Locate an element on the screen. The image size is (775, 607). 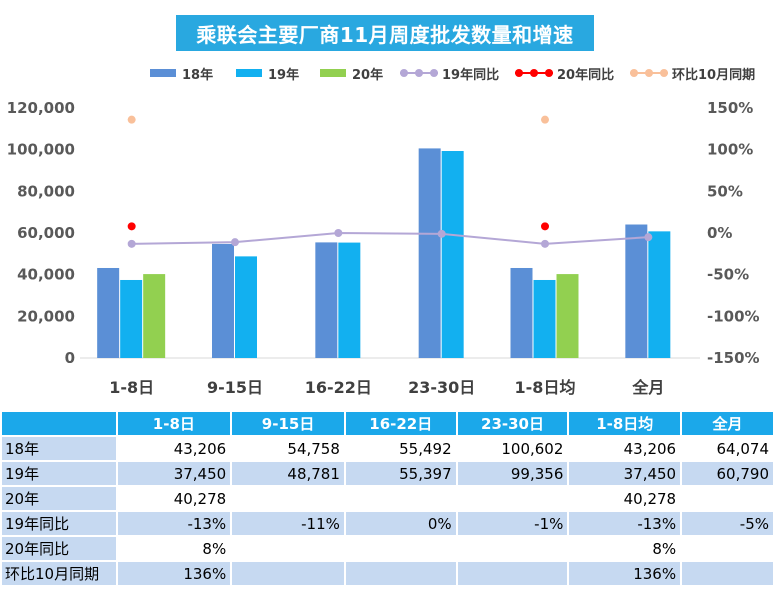
x-tick-label: 16-22日 is located at coordinates (338, 387).